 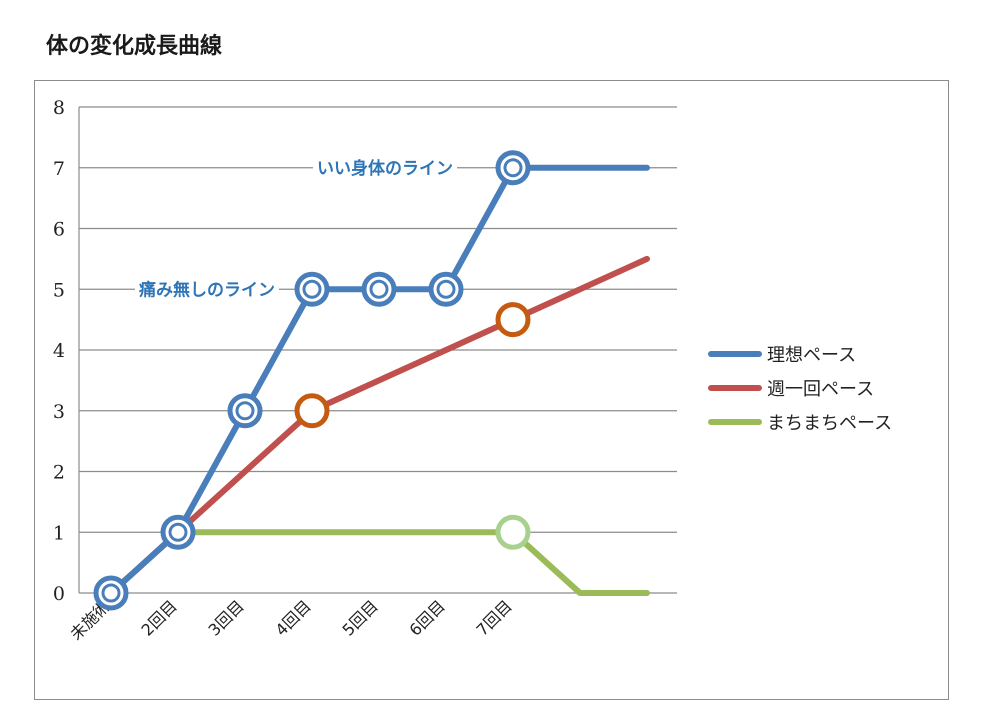 I want to click on y-tick-label: 1, so click(x=59, y=533).